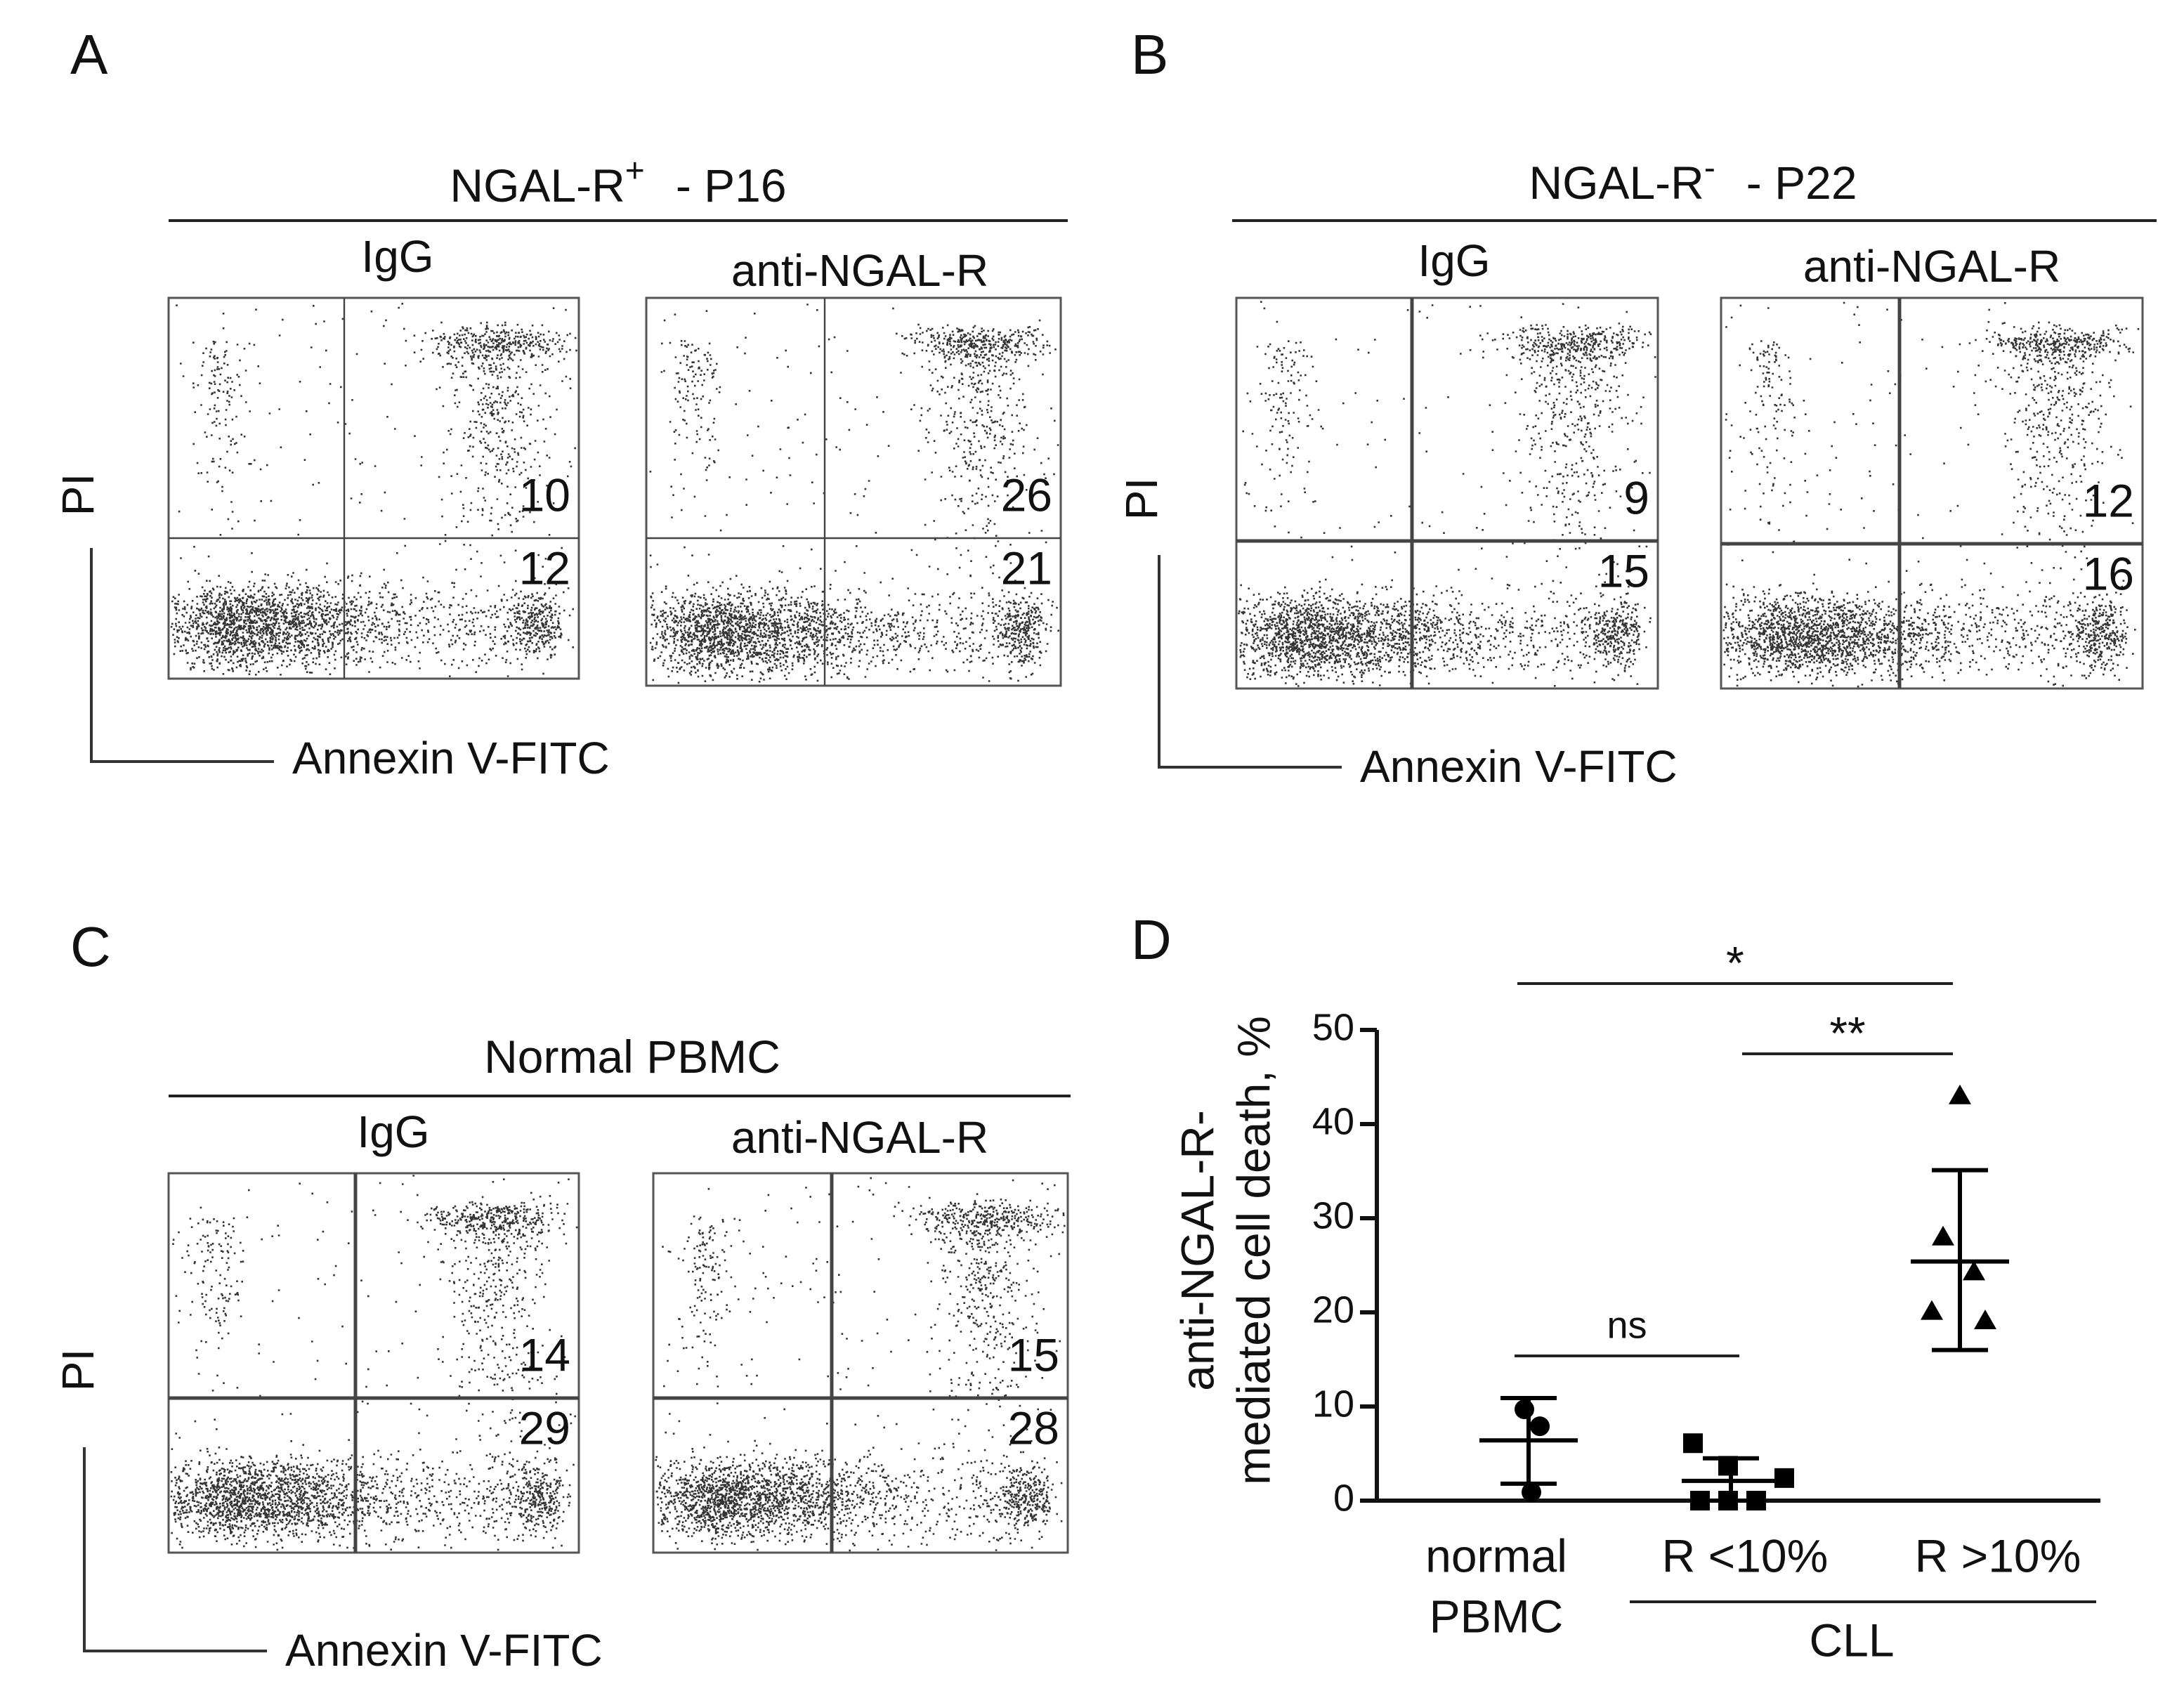  I want to click on title-sup: -, so click(1709, 168).